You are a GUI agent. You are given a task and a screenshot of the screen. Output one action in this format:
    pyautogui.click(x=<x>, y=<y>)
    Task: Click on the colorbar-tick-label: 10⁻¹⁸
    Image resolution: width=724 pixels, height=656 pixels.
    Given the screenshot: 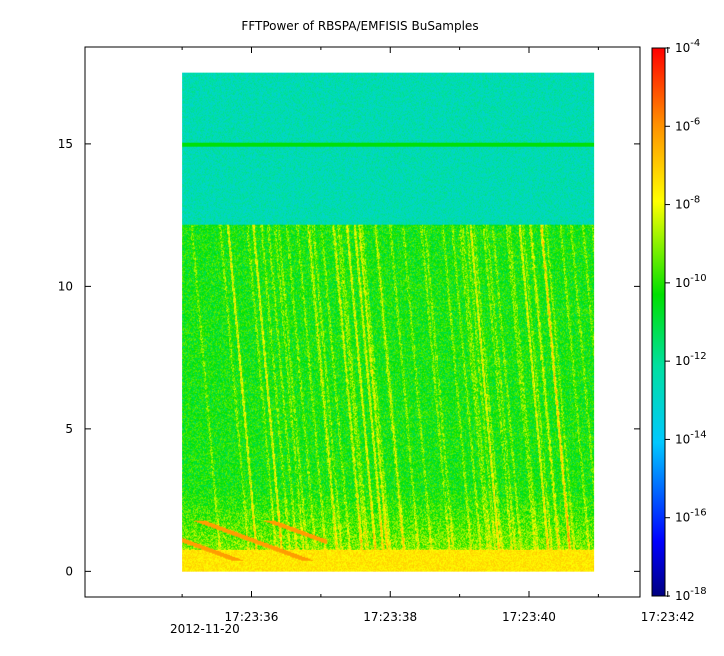 What is the action you would take?
    pyautogui.click(x=691, y=594)
    